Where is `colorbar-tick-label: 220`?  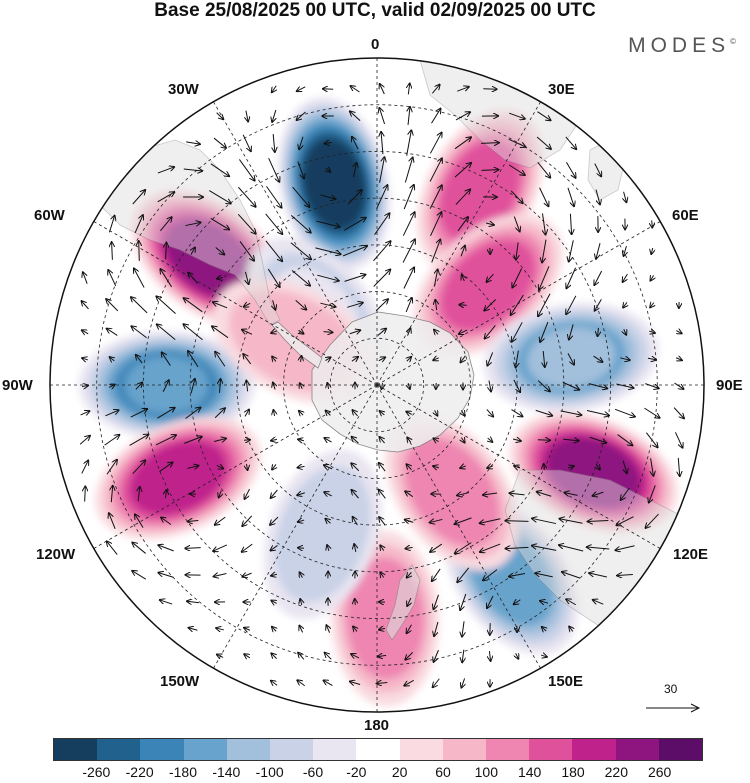
colorbar-tick-label: 220 is located at coordinates (616, 772).